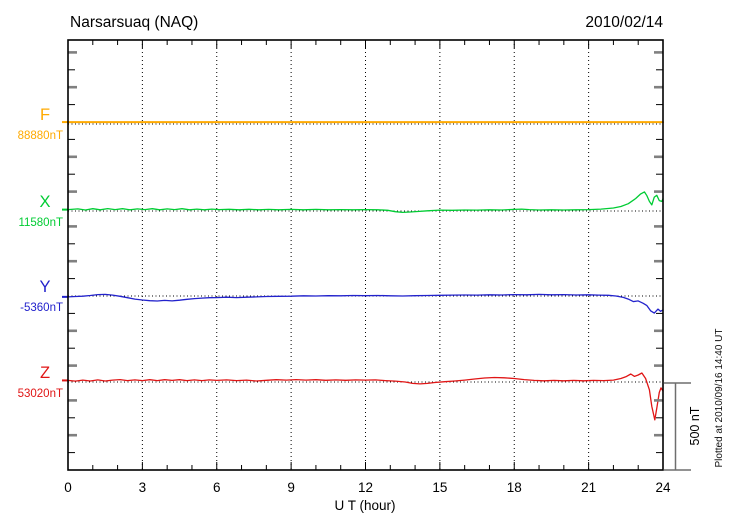 The height and width of the screenshot is (520, 730). What do you see at coordinates (45, 373) in the screenshot?
I see `series-letter-Z: Z` at bounding box center [45, 373].